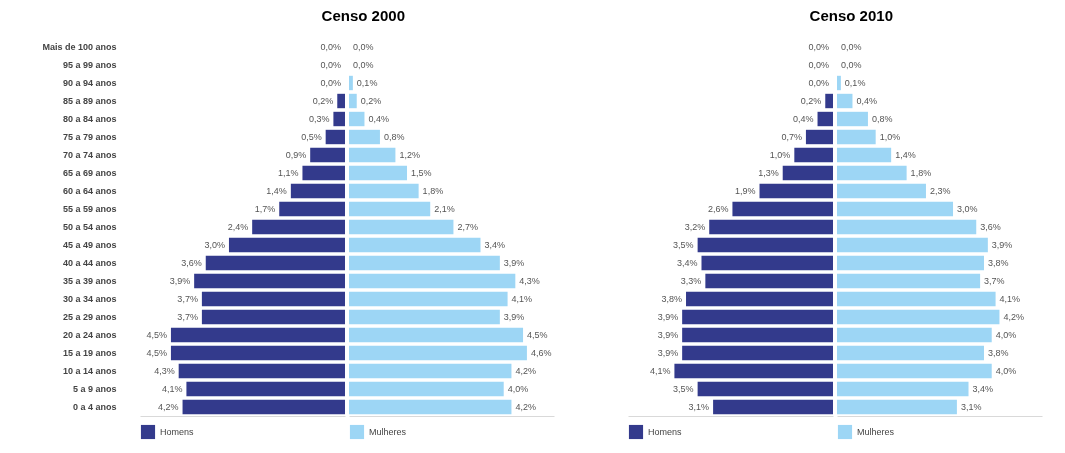 The image size is (1065, 453). I want to click on y-tick-label: 95 a 99 anos, so click(89, 65).